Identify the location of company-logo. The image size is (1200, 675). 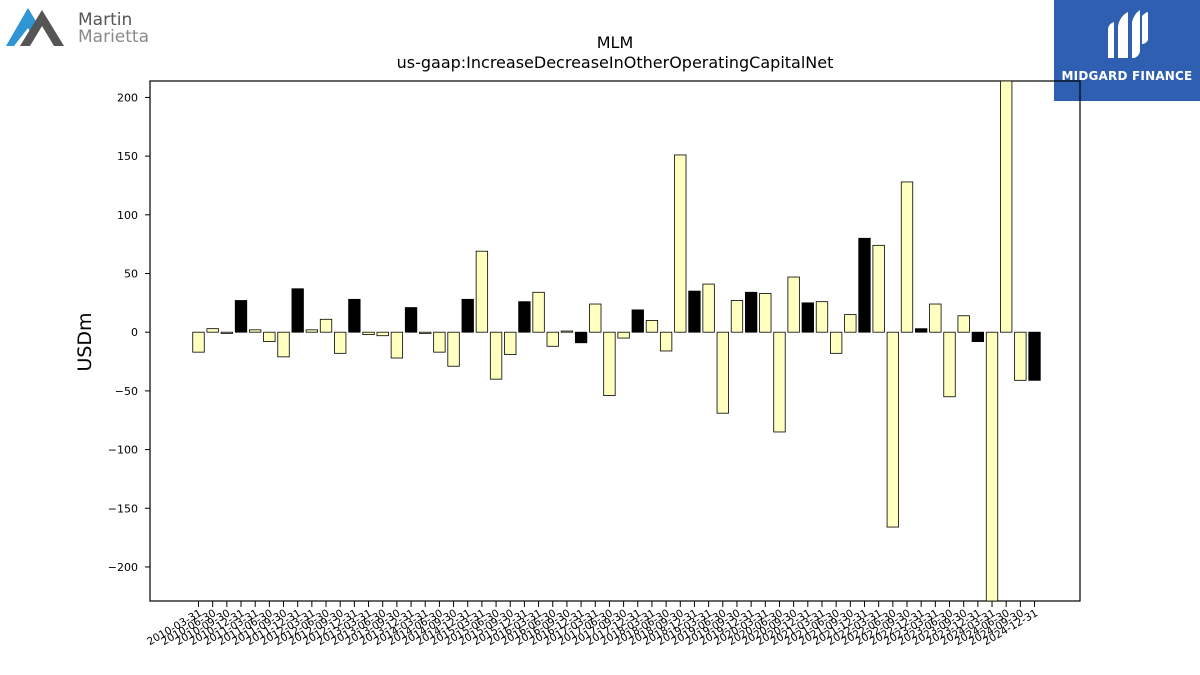
(81, 28).